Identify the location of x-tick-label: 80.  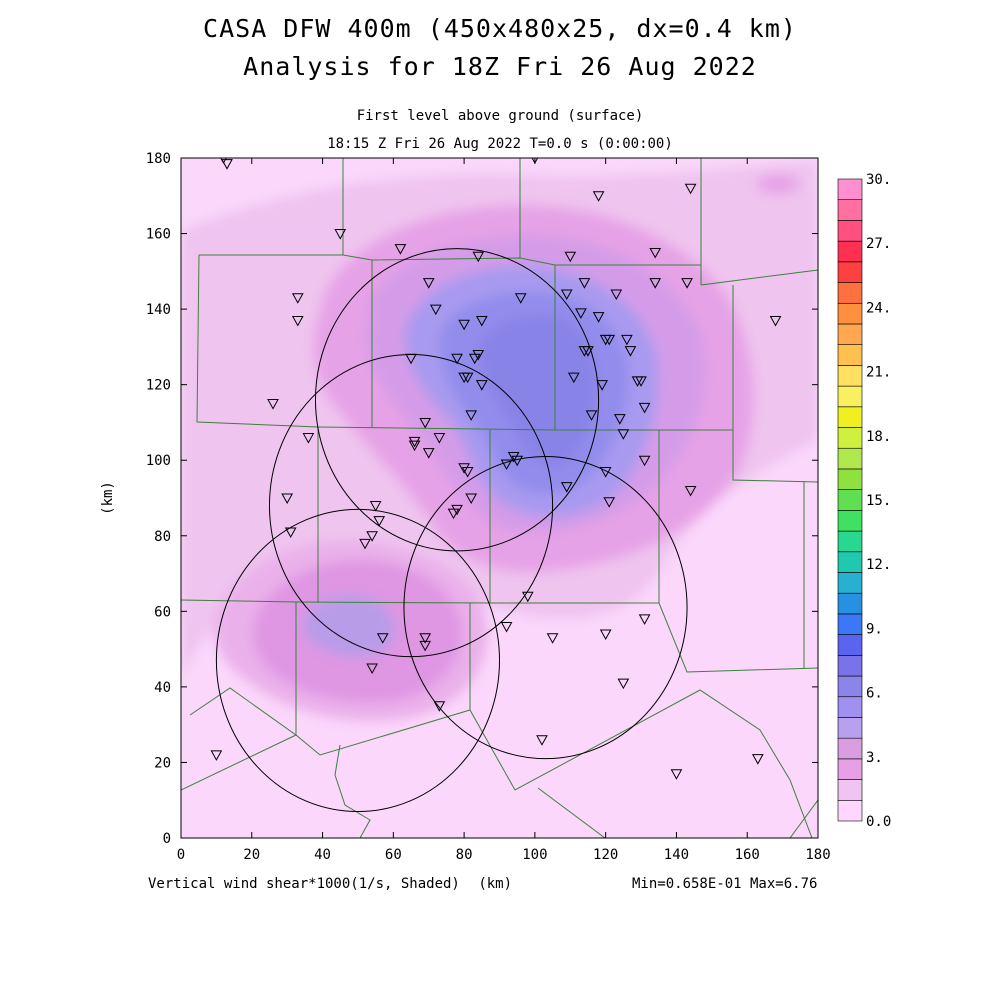
(464, 855).